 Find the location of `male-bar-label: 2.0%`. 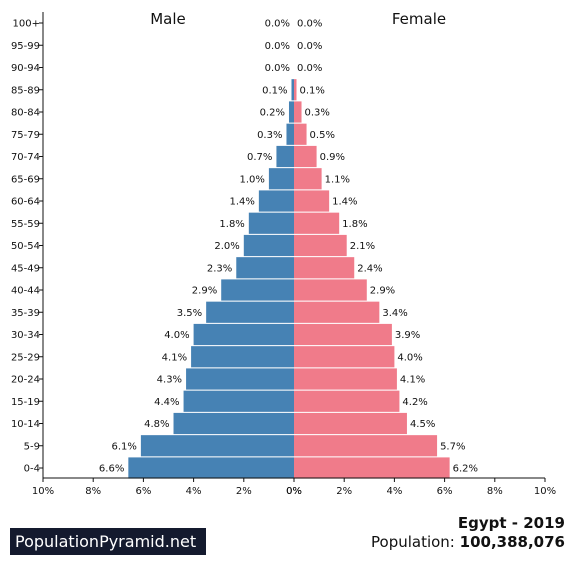

male-bar-label: 2.0% is located at coordinates (226, 246).